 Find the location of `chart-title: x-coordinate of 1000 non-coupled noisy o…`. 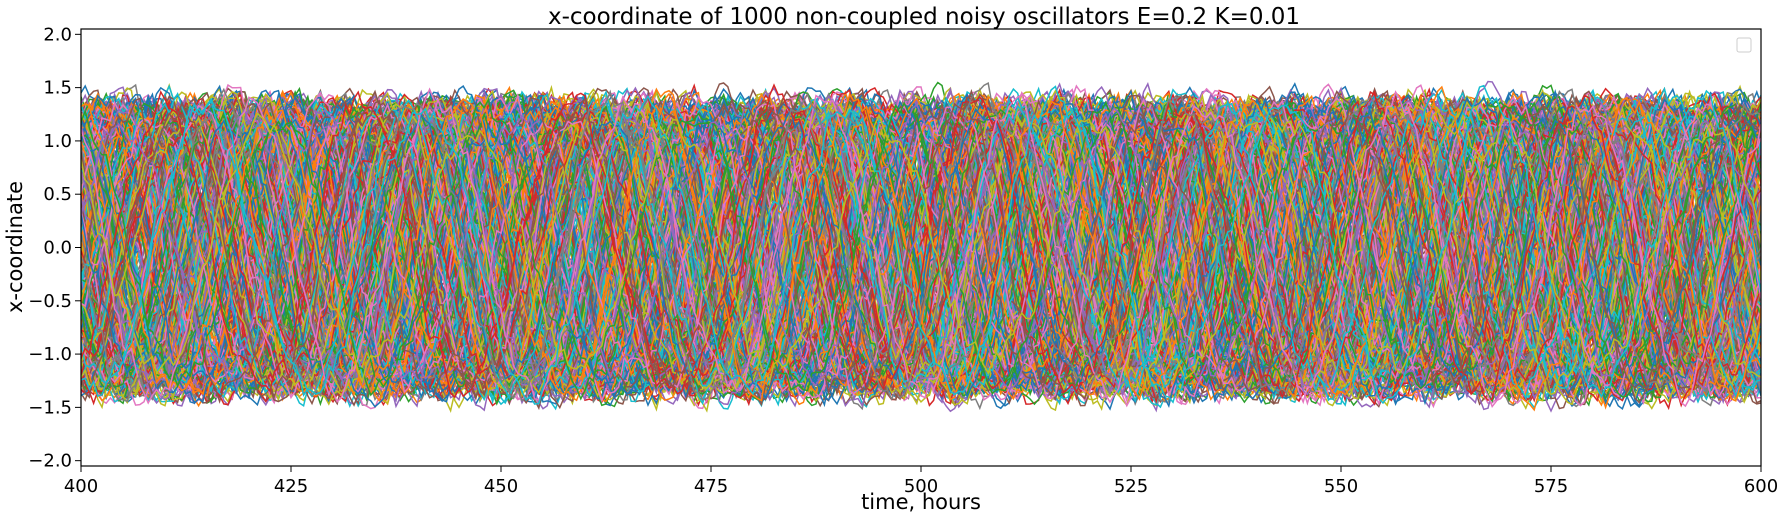

chart-title: x-coordinate of 1000 non-coupled noisy o… is located at coordinates (924, 17).